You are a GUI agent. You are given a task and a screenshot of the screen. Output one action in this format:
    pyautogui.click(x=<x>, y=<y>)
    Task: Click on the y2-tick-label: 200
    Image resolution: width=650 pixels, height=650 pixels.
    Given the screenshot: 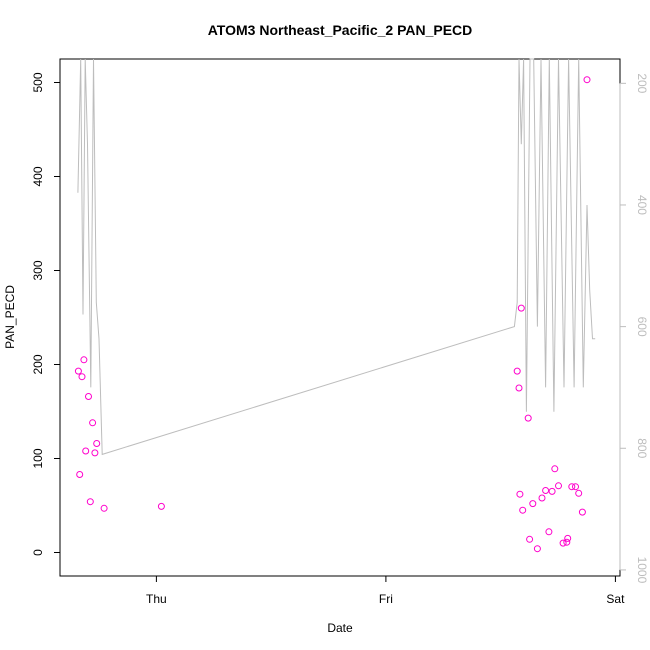 What is the action you would take?
    pyautogui.click(x=642, y=83)
    